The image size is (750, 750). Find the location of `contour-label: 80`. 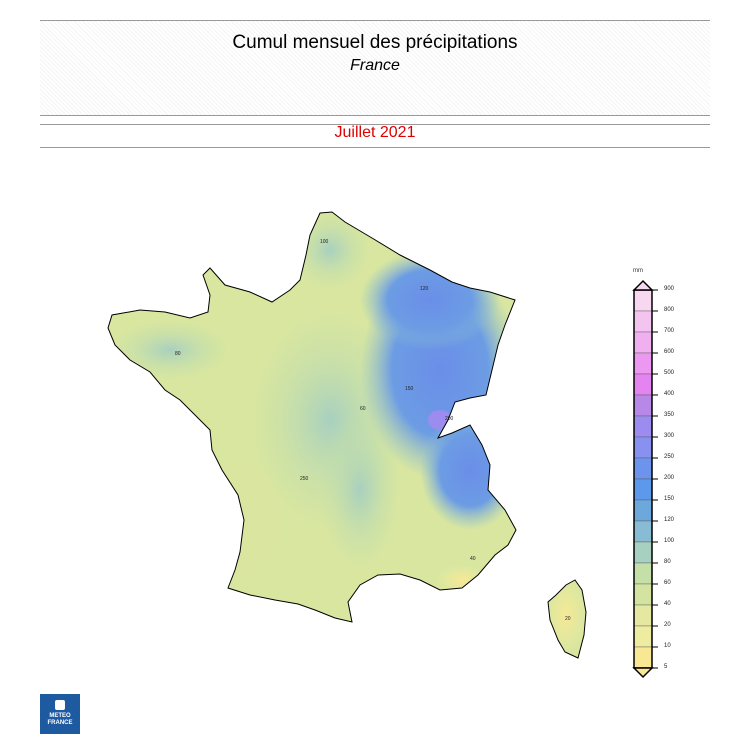

contour-label: 80 is located at coordinates (178, 354).